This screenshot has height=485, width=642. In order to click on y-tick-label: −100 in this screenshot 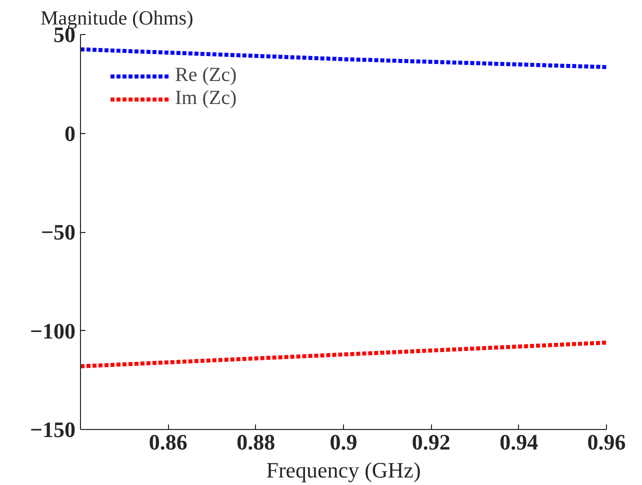, I will do `click(53, 331)`.